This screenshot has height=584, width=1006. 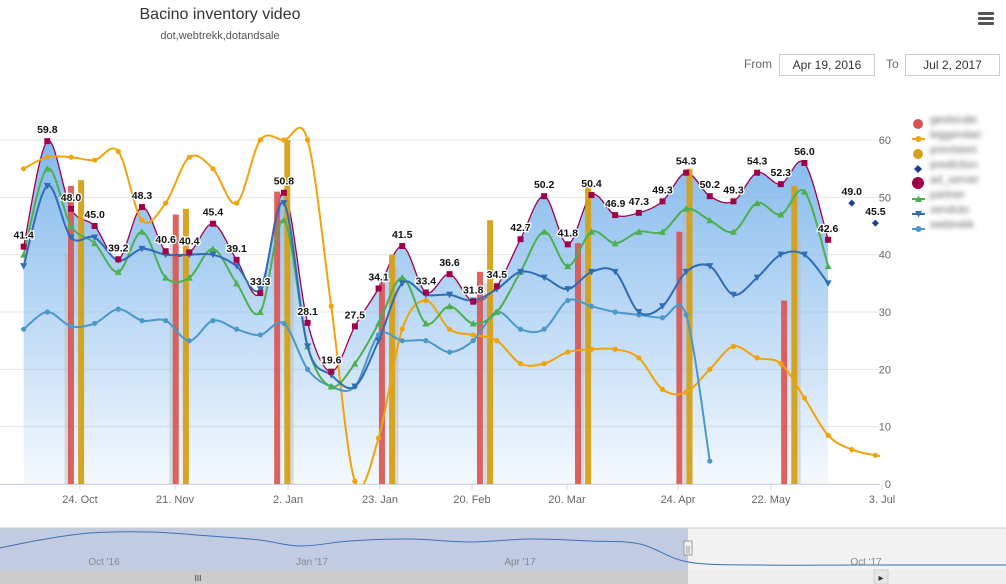 What do you see at coordinates (958, 151) in the screenshot?
I see `legend-item-previsioni: previsioni` at bounding box center [958, 151].